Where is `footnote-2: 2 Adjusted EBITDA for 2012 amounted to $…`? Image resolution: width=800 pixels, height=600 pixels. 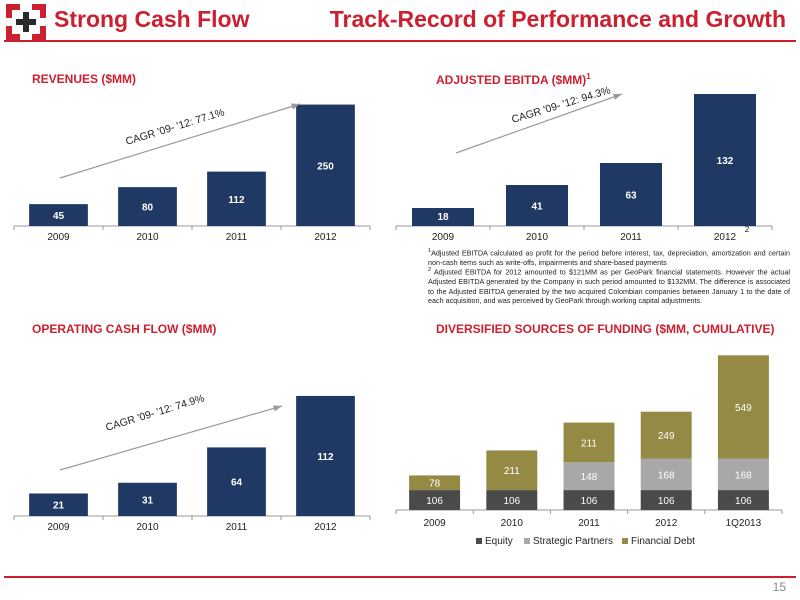 footnote-2: 2 Adjusted EBITDA for 2012 amounted to $… is located at coordinates (609, 286).